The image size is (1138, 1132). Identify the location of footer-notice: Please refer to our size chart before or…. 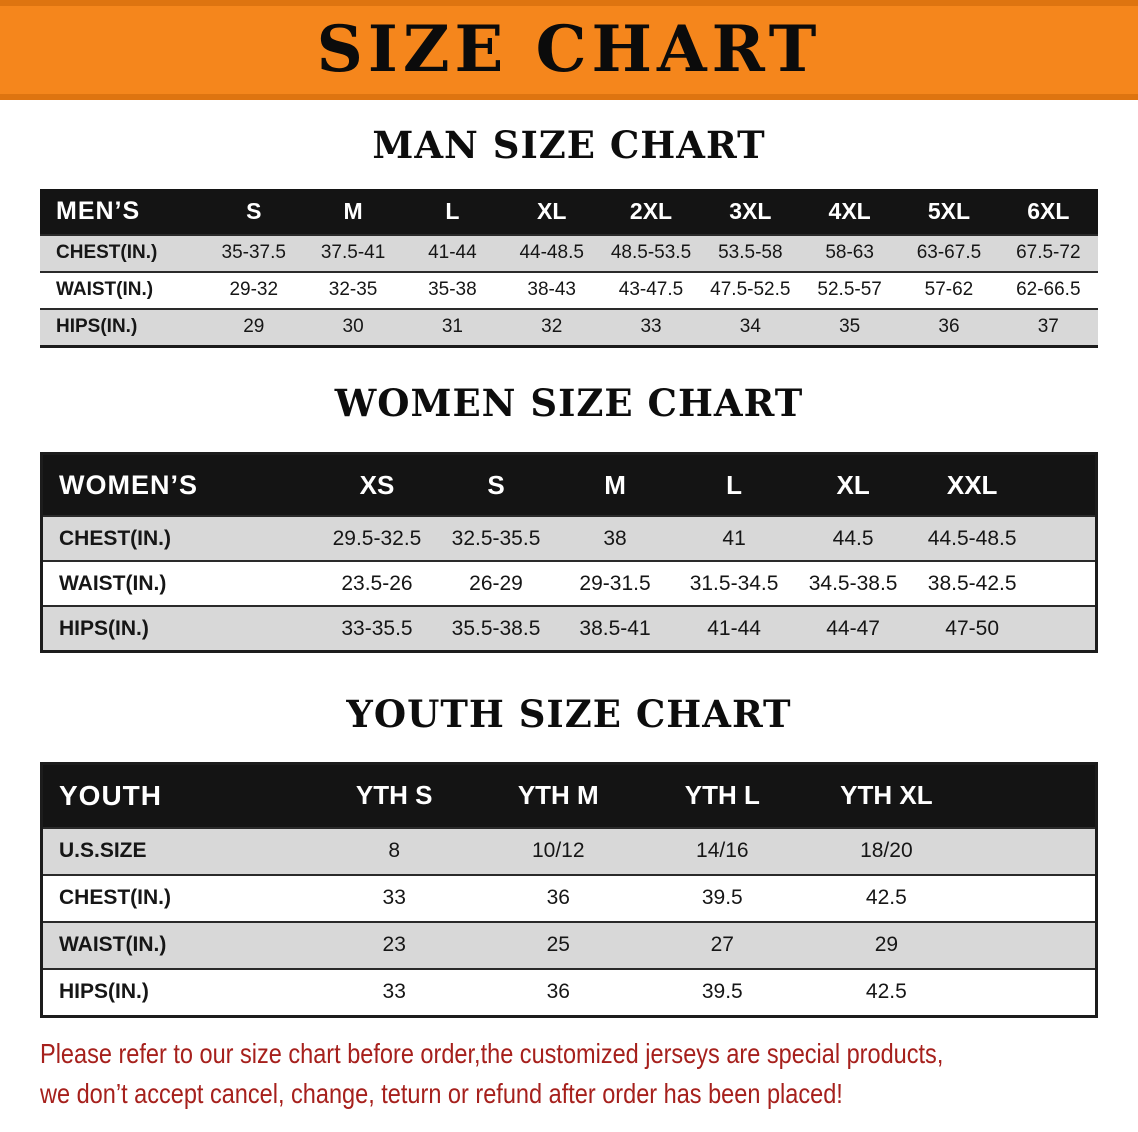
(569, 1074).